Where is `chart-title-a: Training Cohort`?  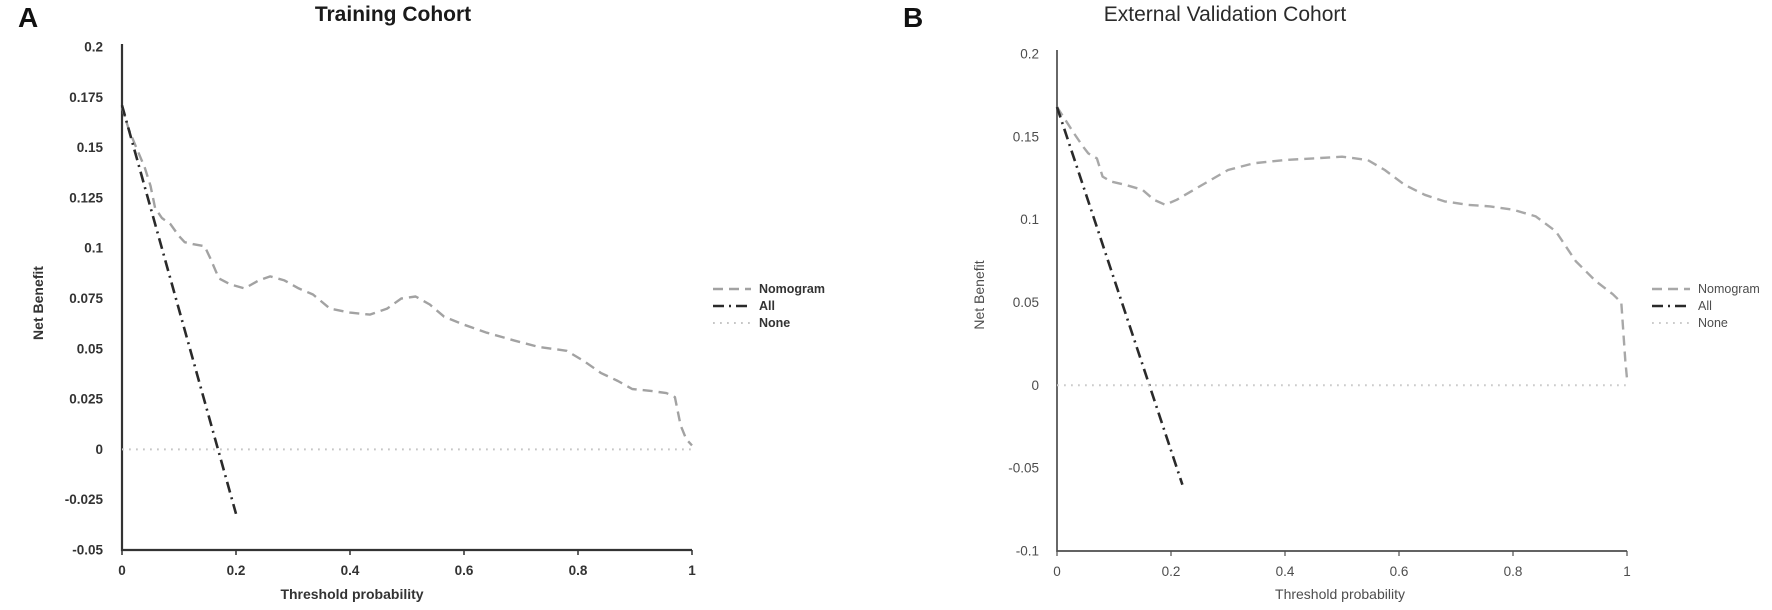
chart-title-a: Training Cohort is located at coordinates (393, 14).